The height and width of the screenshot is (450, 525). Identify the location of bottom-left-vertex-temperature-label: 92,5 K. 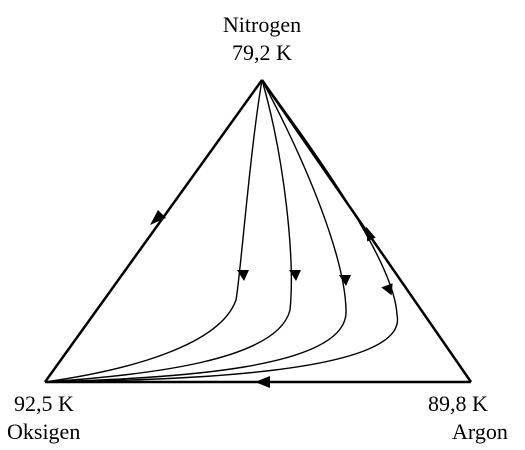
(44, 403).